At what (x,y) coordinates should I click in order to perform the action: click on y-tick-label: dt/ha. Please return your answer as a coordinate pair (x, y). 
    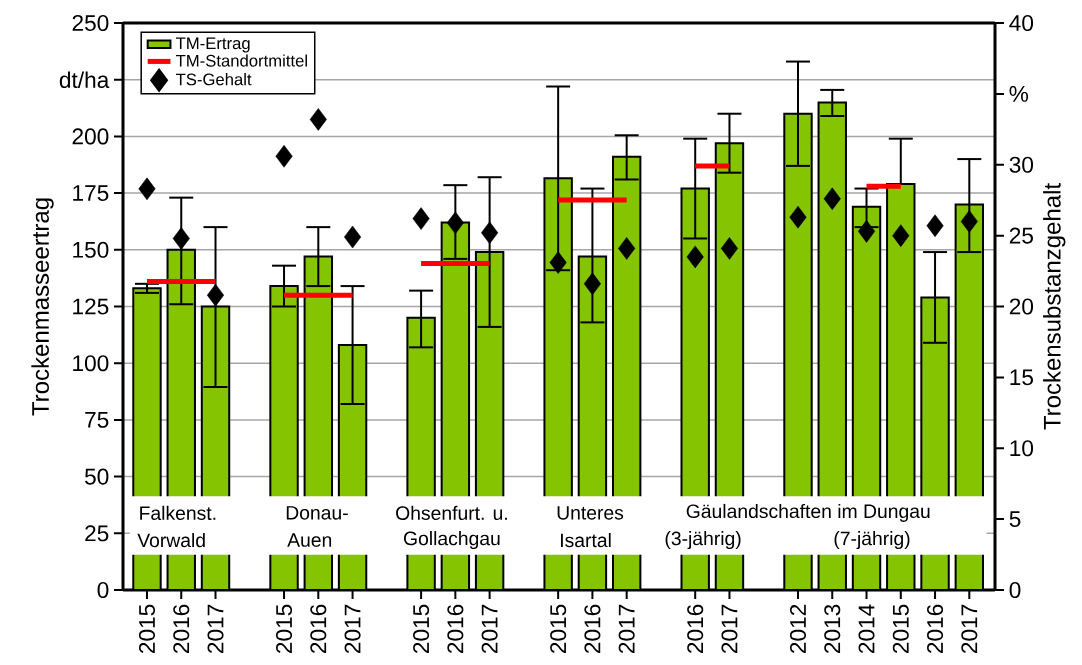
    Looking at the image, I should click on (84, 80).